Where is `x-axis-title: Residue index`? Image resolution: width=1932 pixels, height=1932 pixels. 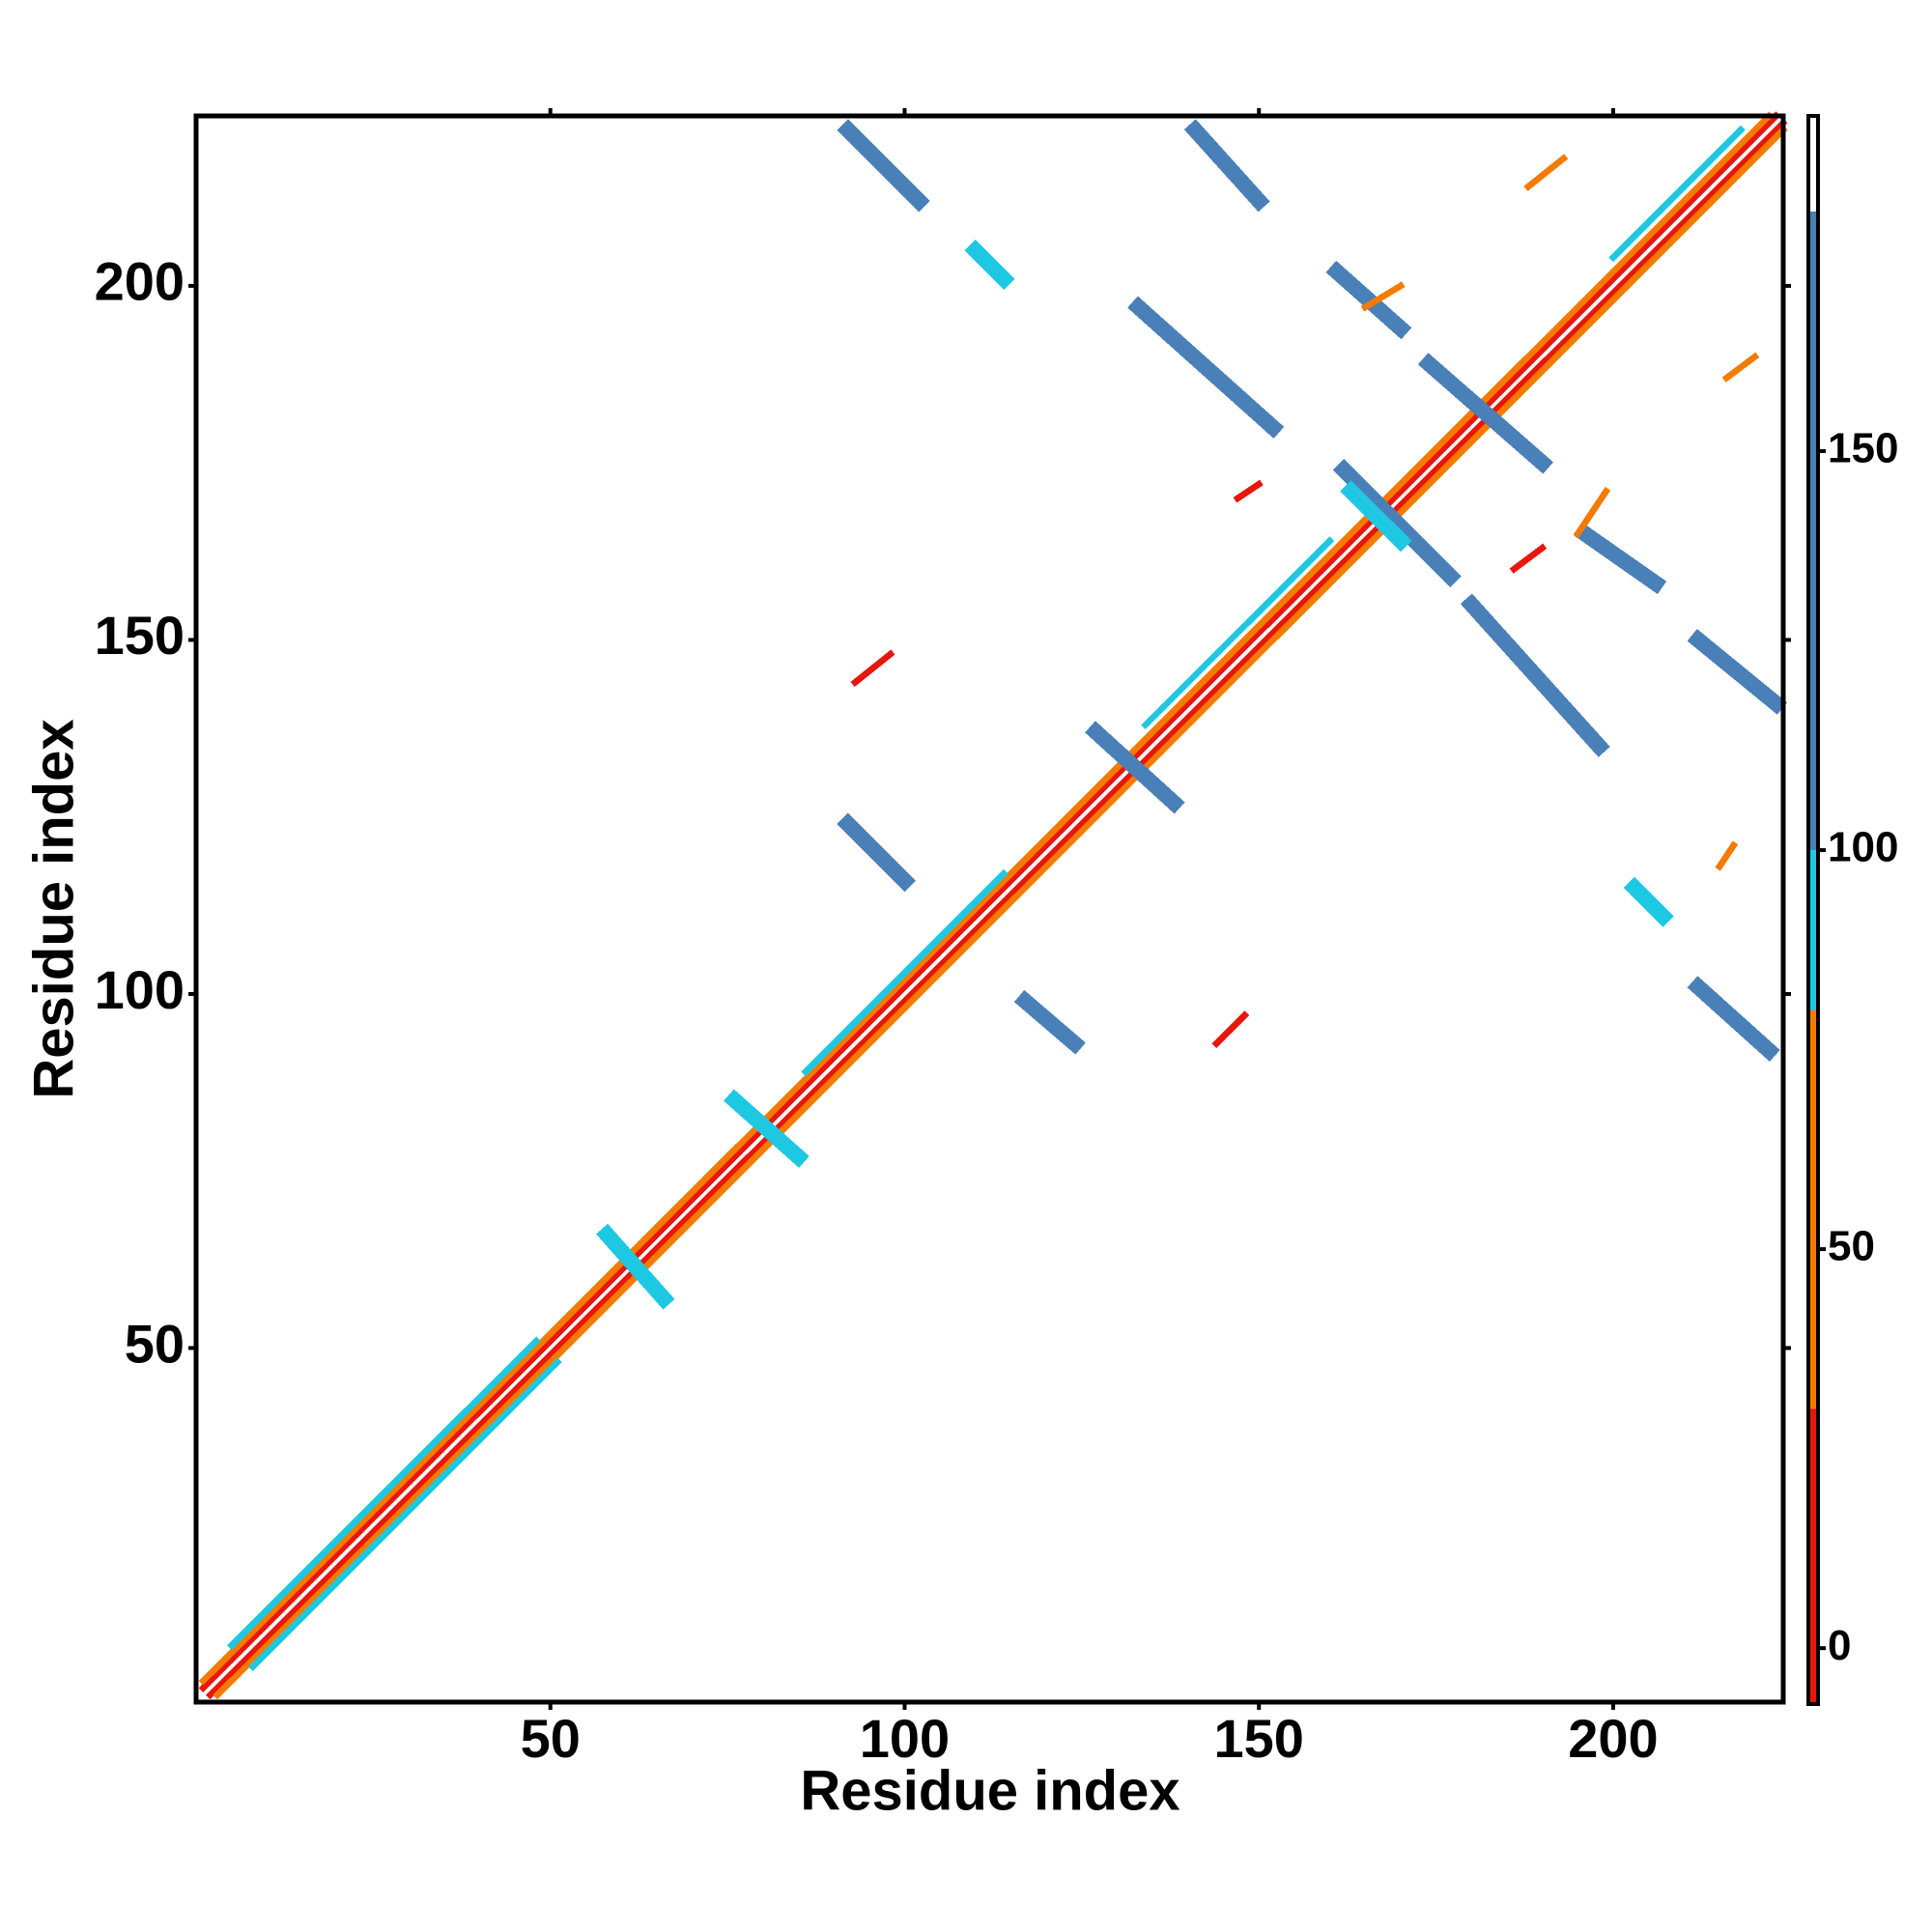
x-axis-title: Residue index is located at coordinates (989, 1790).